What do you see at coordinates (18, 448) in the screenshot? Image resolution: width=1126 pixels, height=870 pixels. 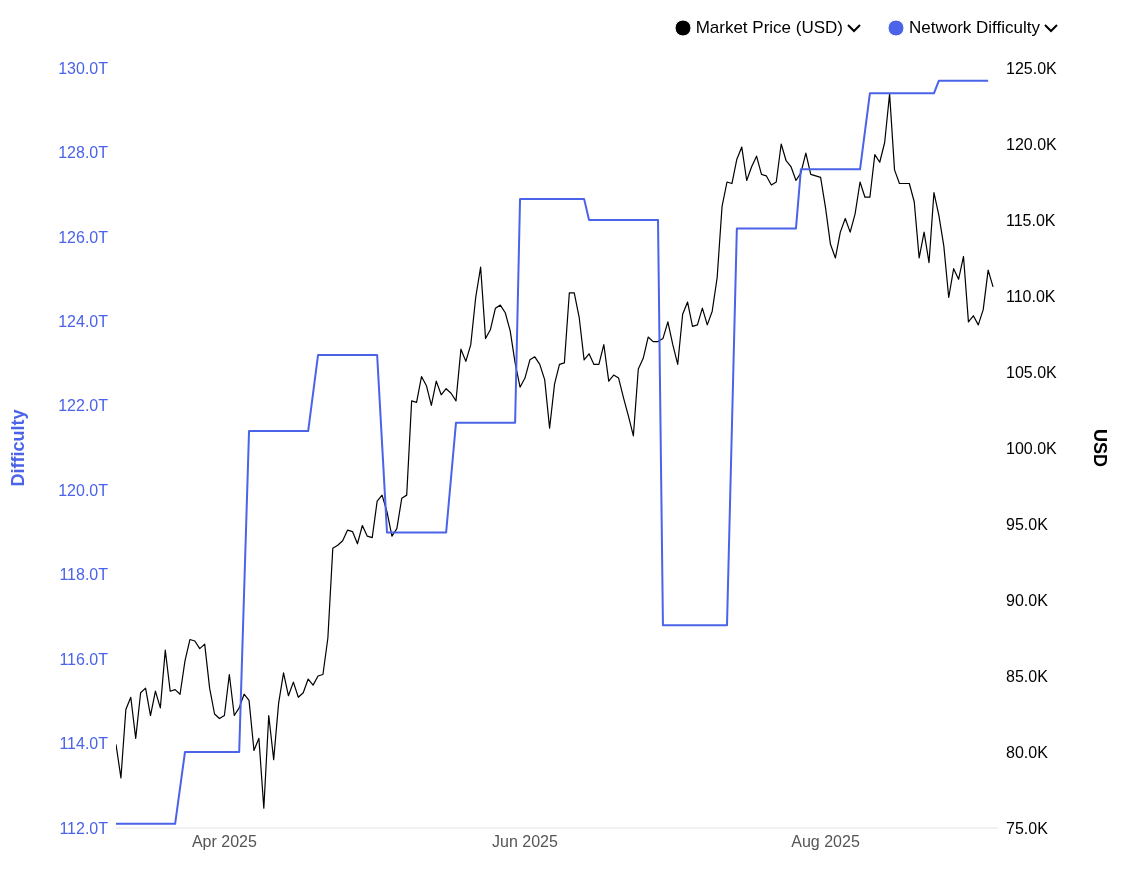 I see `y-axis-title: Difficulty` at bounding box center [18, 448].